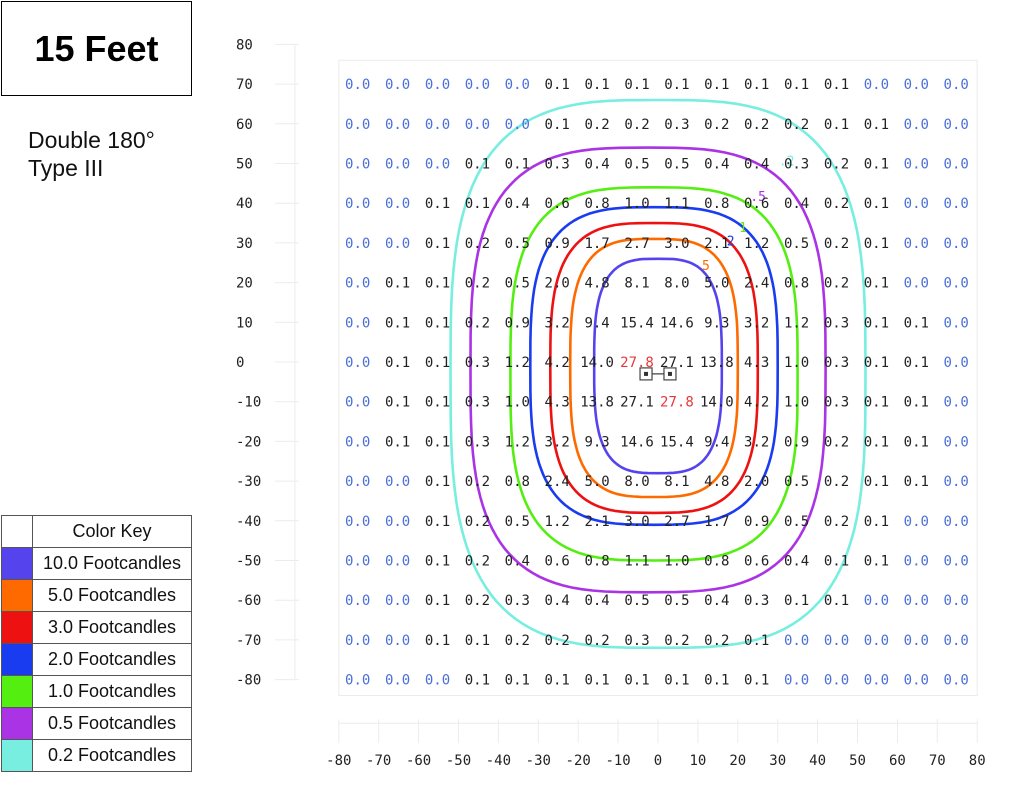  Describe the element at coordinates (96, 755) in the screenshot. I see `color-key-row: 0.2 Footcandles` at that location.